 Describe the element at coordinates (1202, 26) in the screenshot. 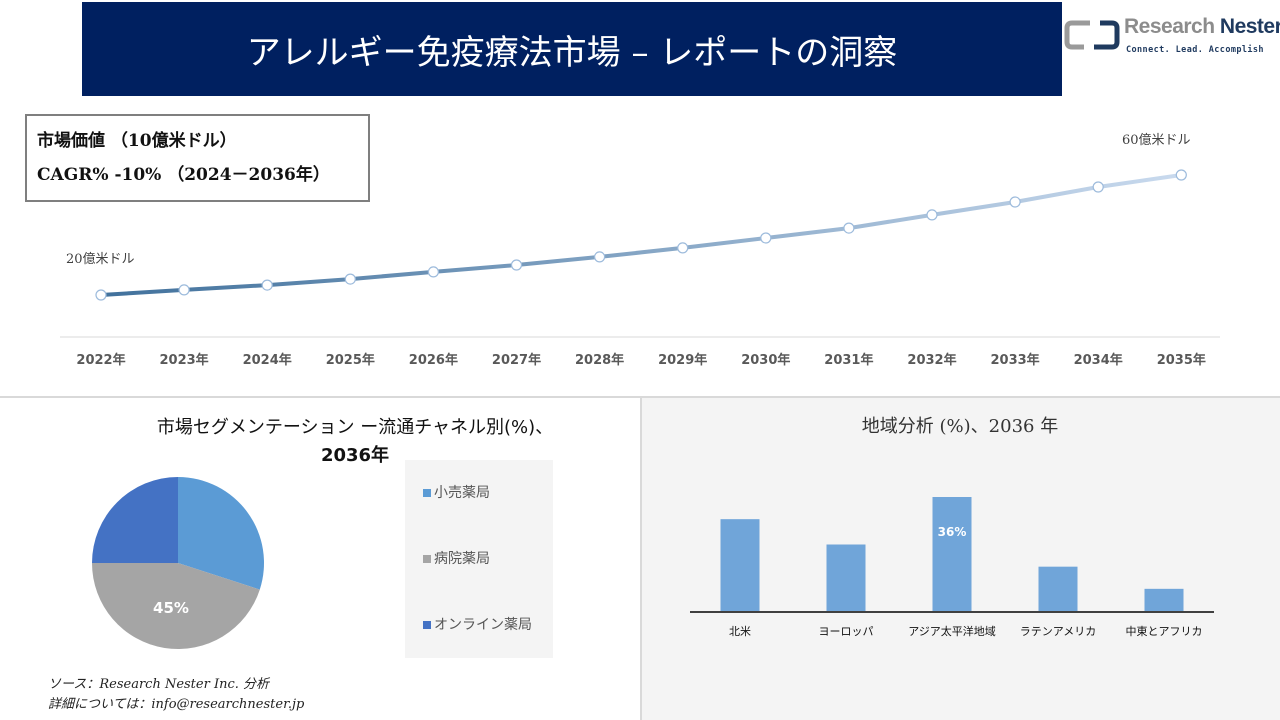

I see `logo-name: Research Nester` at that location.